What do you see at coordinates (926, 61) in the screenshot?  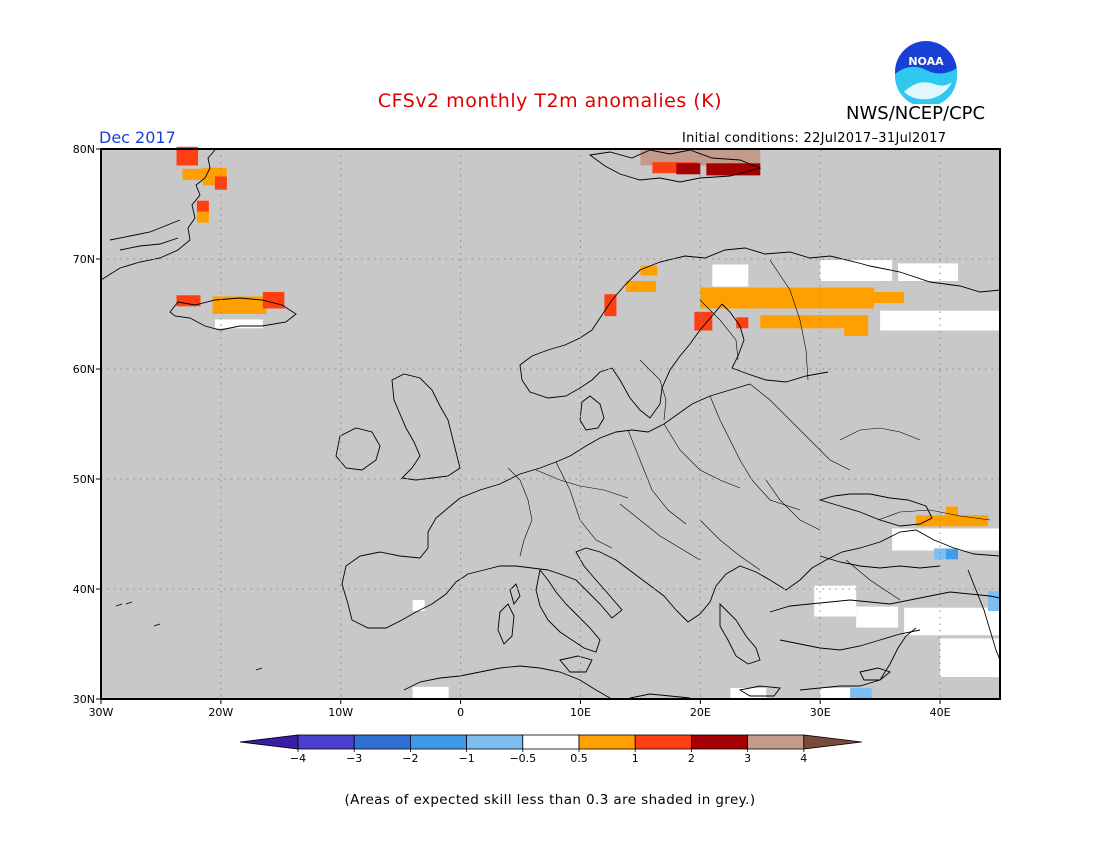 I see `noaa-logo-text: NOAA` at bounding box center [926, 61].